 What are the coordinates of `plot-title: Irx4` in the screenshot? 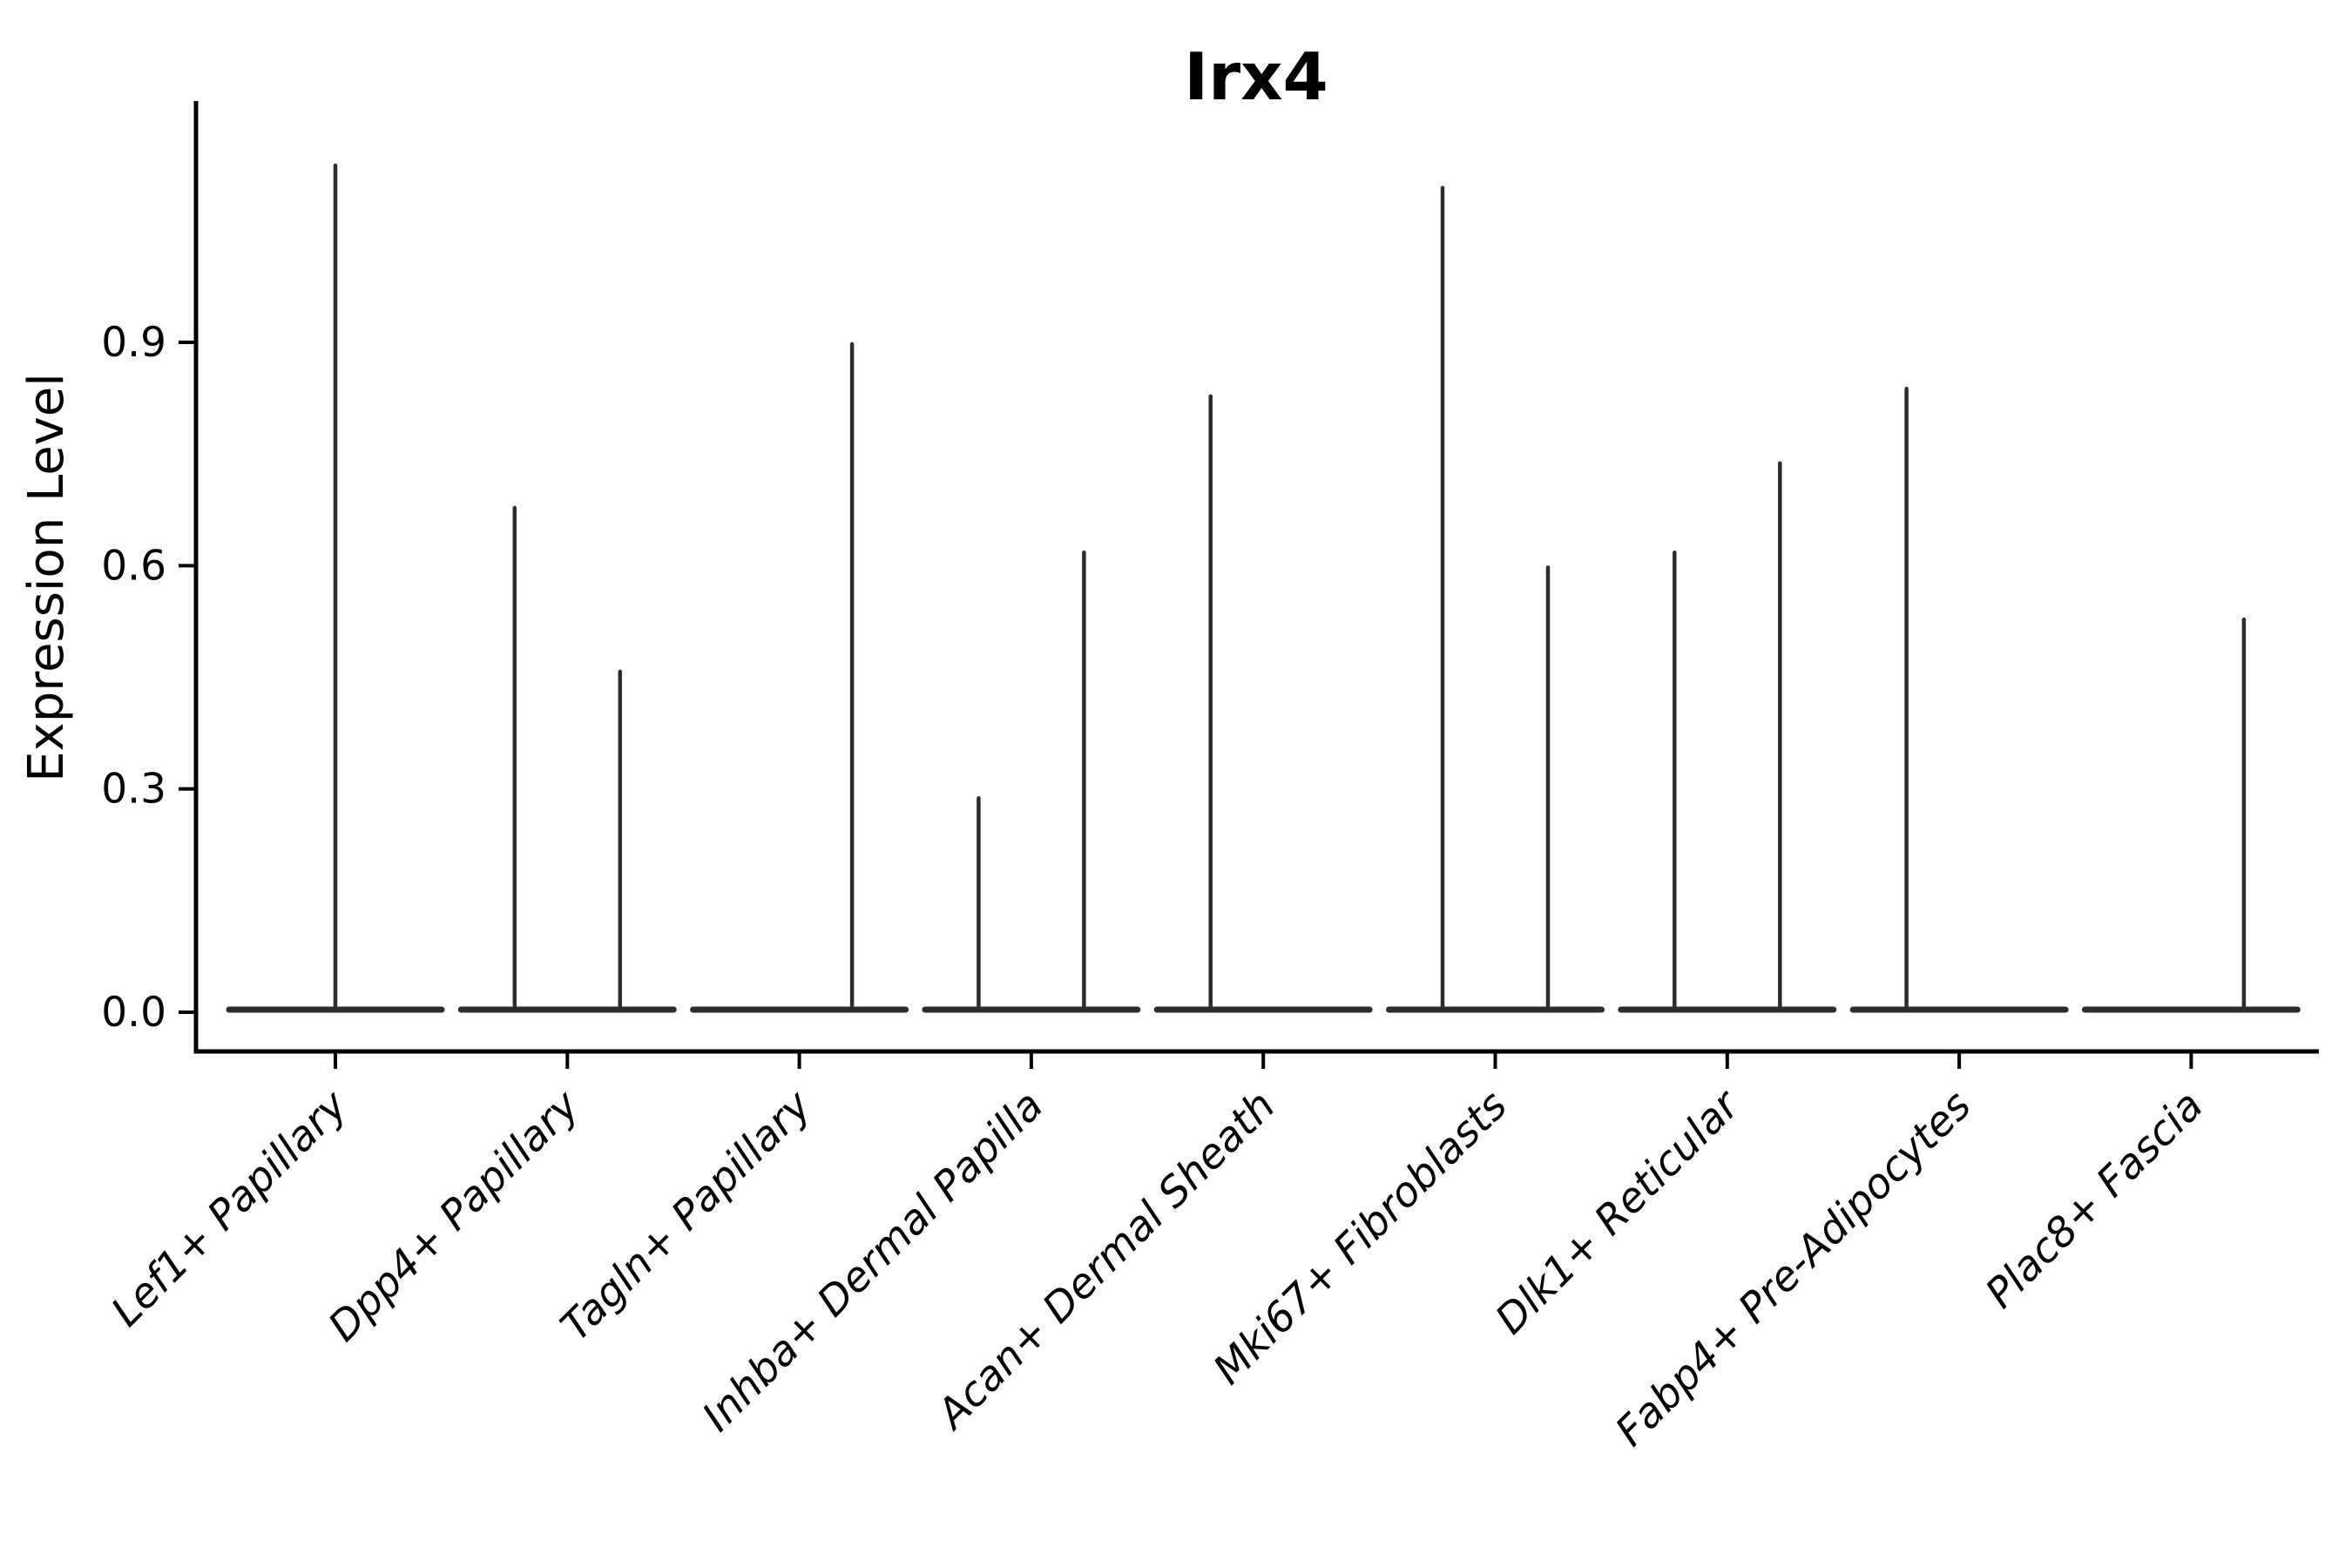 It's located at (1256, 76).